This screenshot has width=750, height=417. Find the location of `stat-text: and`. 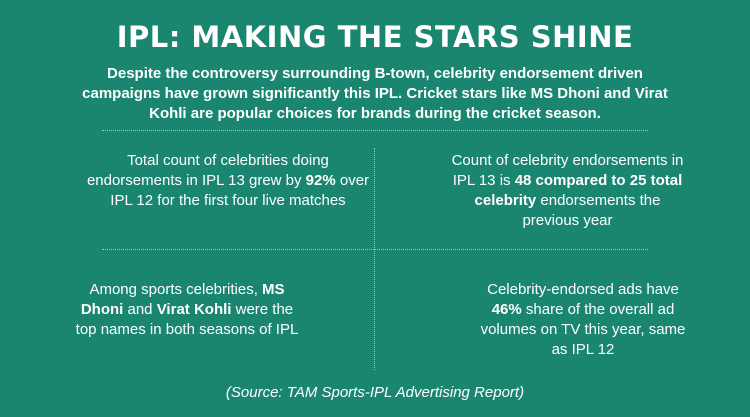

stat-text: and is located at coordinates (140, 309).